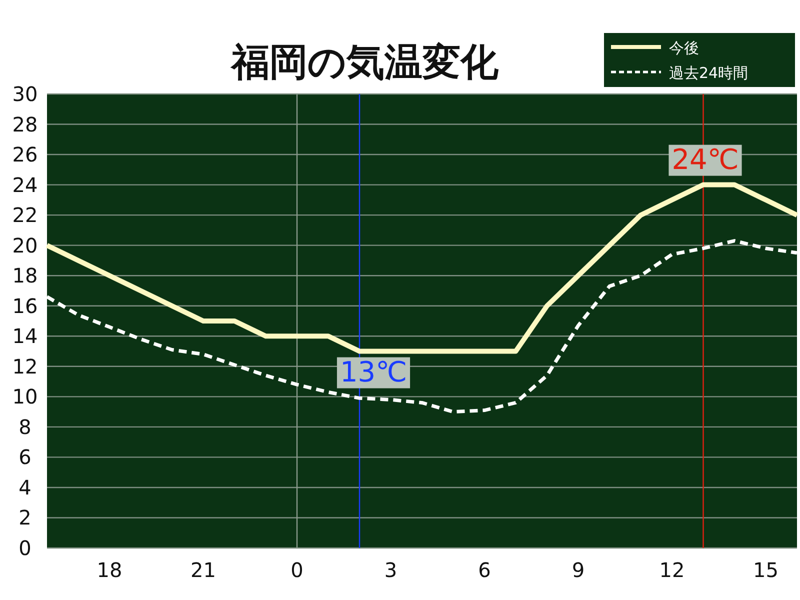  What do you see at coordinates (25, 518) in the screenshot?
I see `y-tick-label: 2` at bounding box center [25, 518].